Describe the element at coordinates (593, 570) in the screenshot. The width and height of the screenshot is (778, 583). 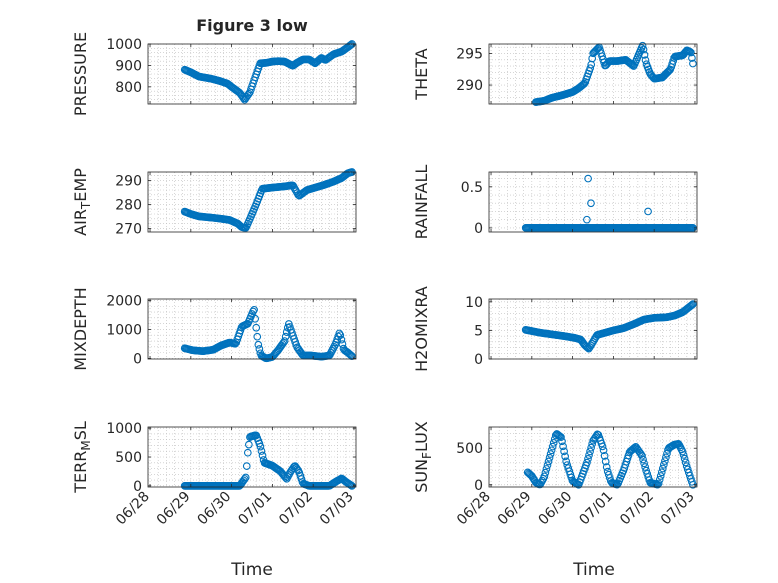
I see `xlabel-right: Time` at that location.